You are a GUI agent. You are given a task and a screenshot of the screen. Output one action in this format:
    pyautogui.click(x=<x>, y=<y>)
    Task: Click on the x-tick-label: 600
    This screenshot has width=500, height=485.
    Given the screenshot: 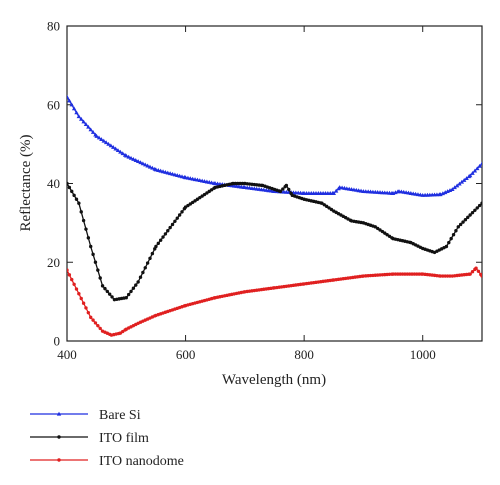 What is the action you would take?
    pyautogui.click(x=186, y=354)
    